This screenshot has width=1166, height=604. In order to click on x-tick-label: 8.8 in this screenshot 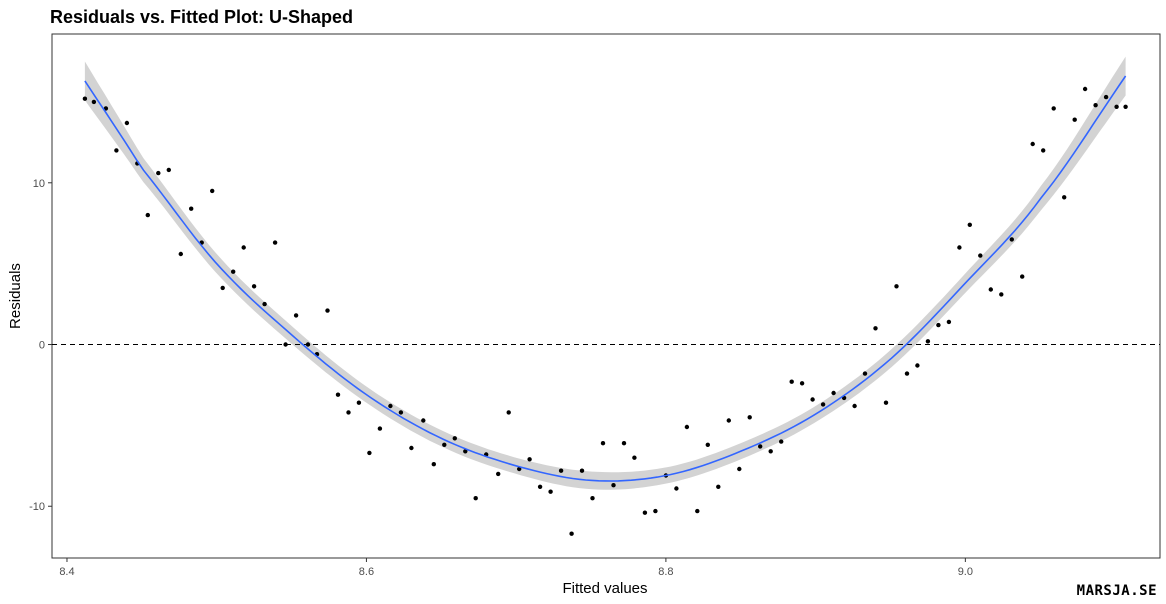, I will do `click(665, 572)`.